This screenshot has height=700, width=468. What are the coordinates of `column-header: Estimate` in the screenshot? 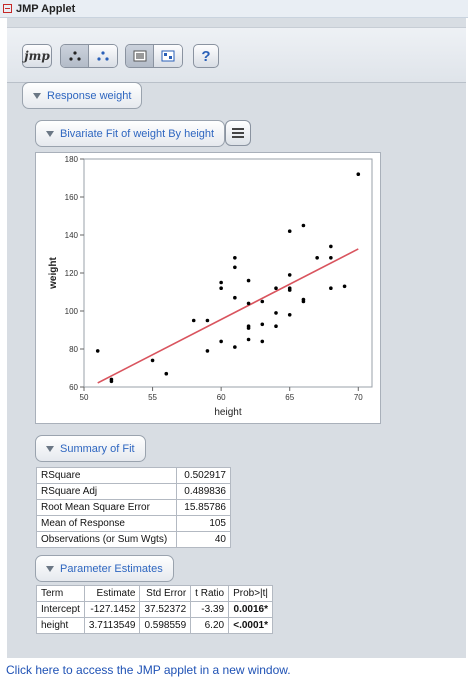 It's located at (112, 593).